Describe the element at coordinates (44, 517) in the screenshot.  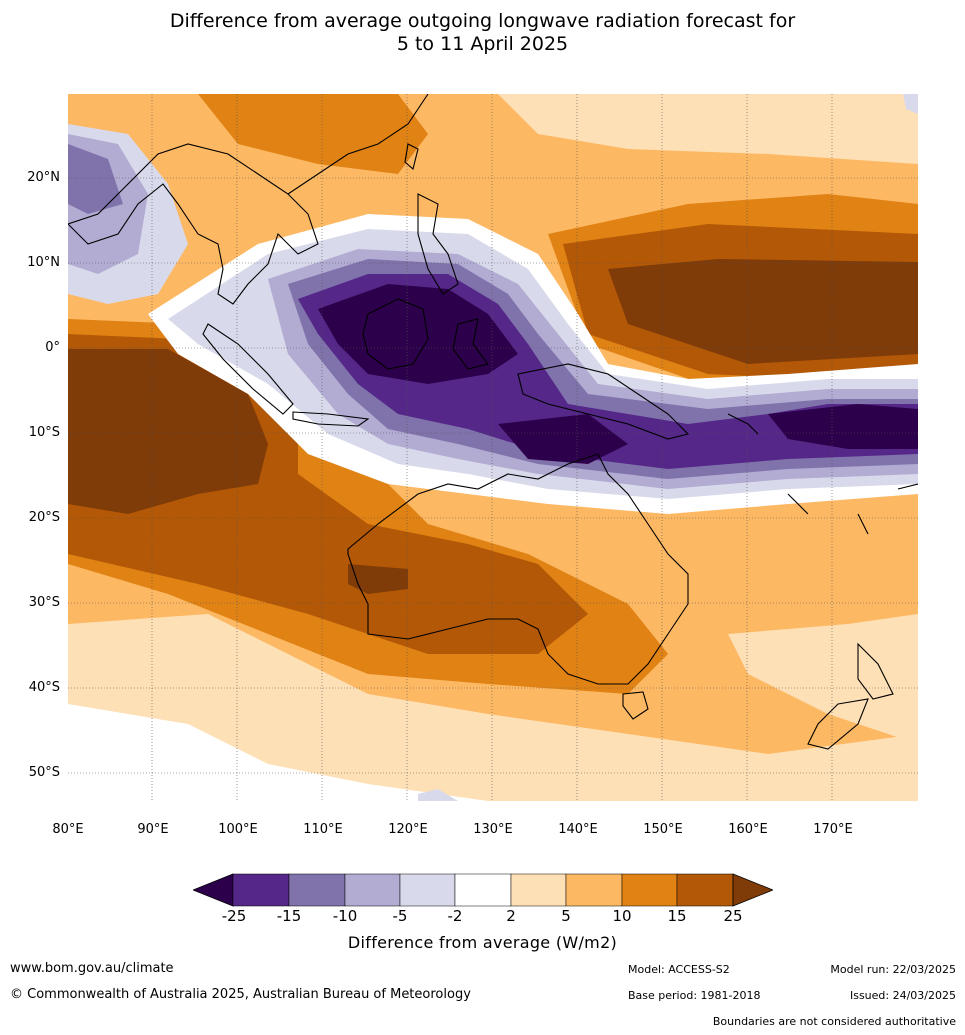
I see `lat-label: 20°S` at that location.